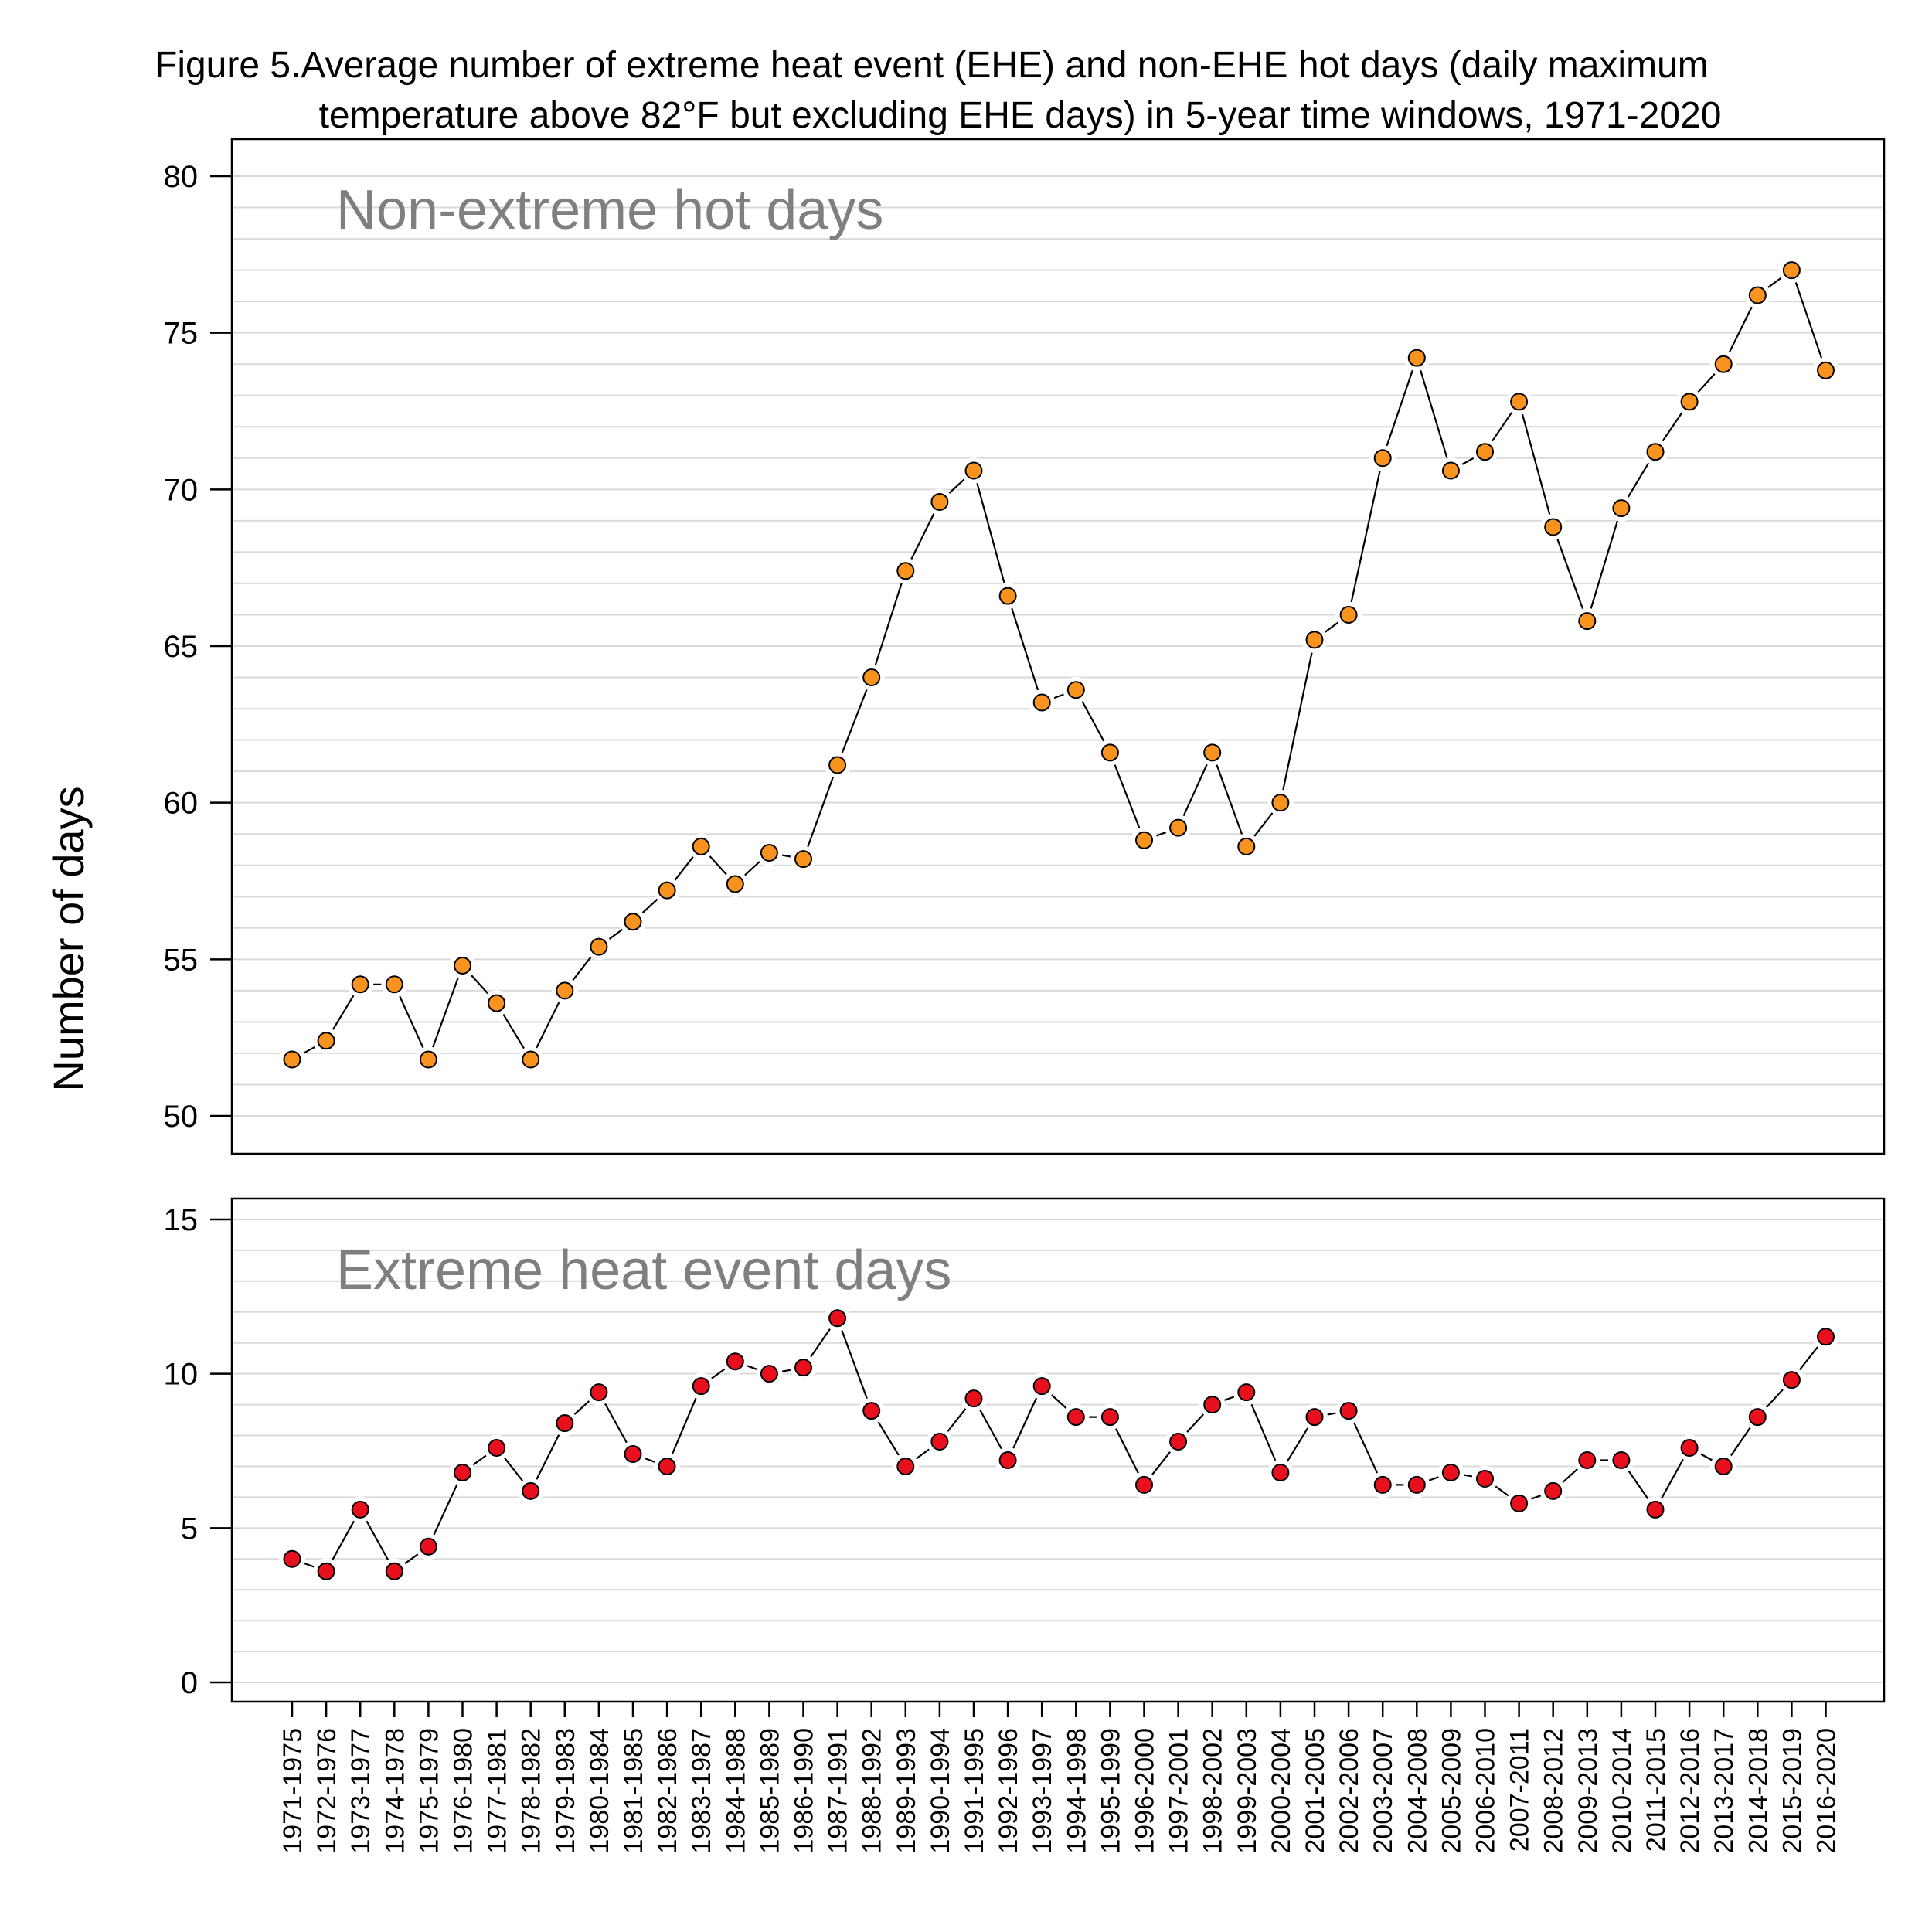 The height and width of the screenshot is (1932, 1932). I want to click on x-tick-label-41: 2012-2016, so click(1690, 1791).